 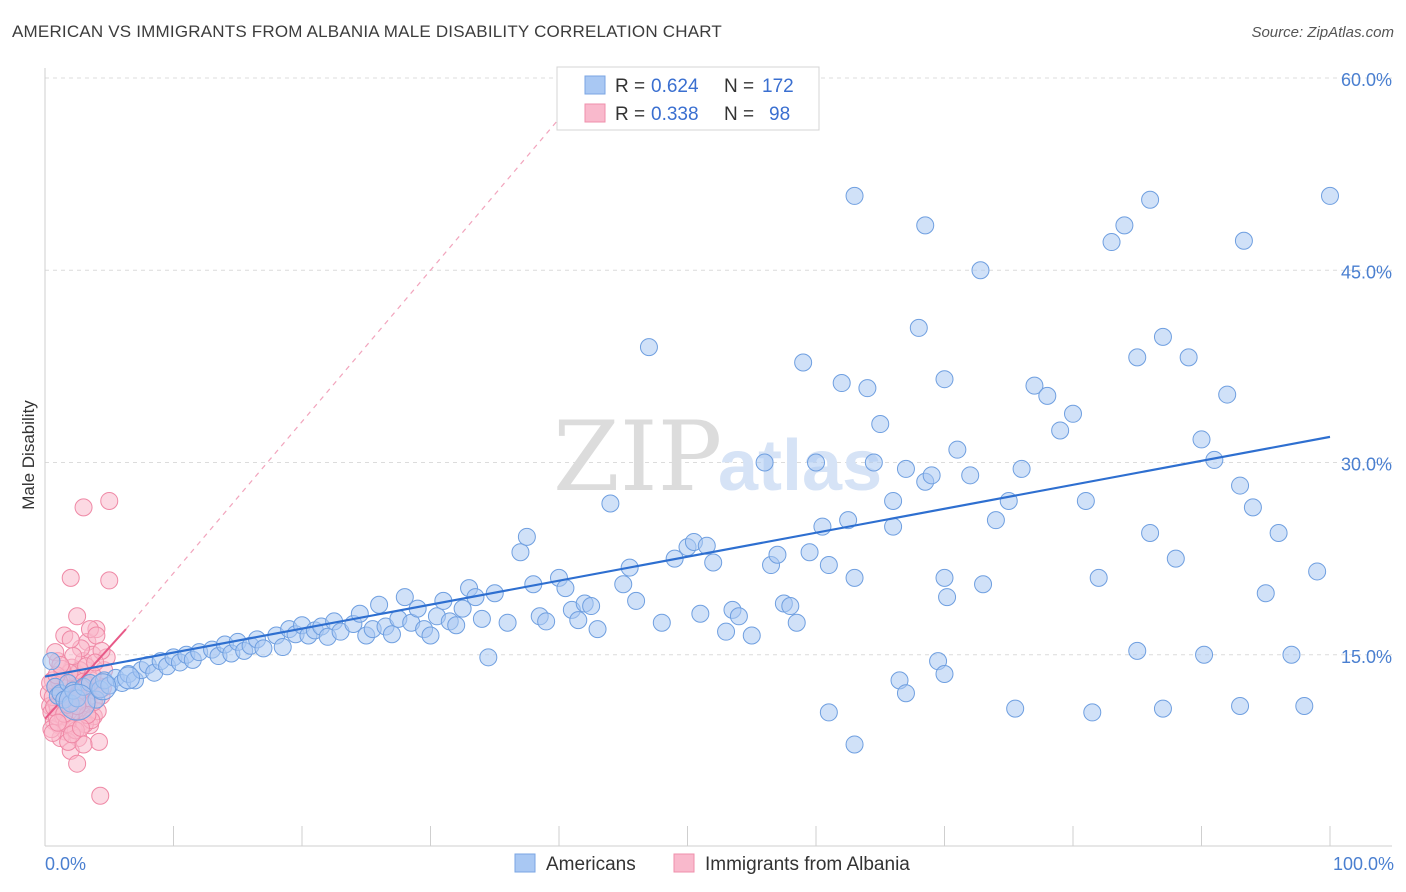 I want to click on bottom-legend: Americans Immigrants from Albania, so click(x=712, y=864).